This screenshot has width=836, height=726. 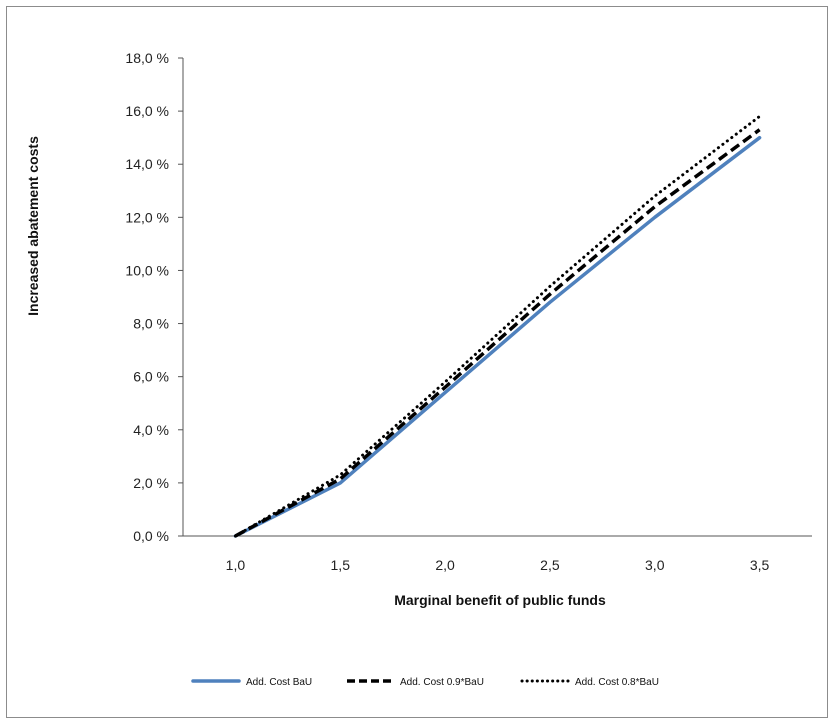 What do you see at coordinates (550, 565) in the screenshot?
I see `x-tick-label: 2,5` at bounding box center [550, 565].